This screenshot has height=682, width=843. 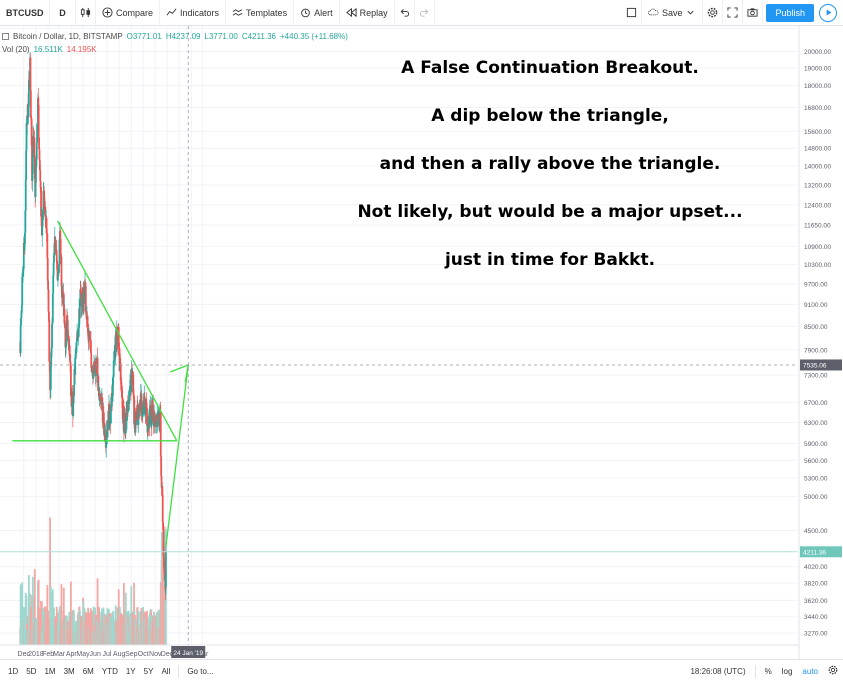 What do you see at coordinates (790, 12) in the screenshot?
I see `publish-button: Publish` at bounding box center [790, 12].